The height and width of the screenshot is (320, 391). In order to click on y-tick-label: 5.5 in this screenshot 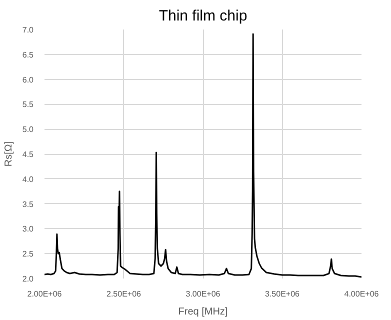, I will do `click(28, 105)`.